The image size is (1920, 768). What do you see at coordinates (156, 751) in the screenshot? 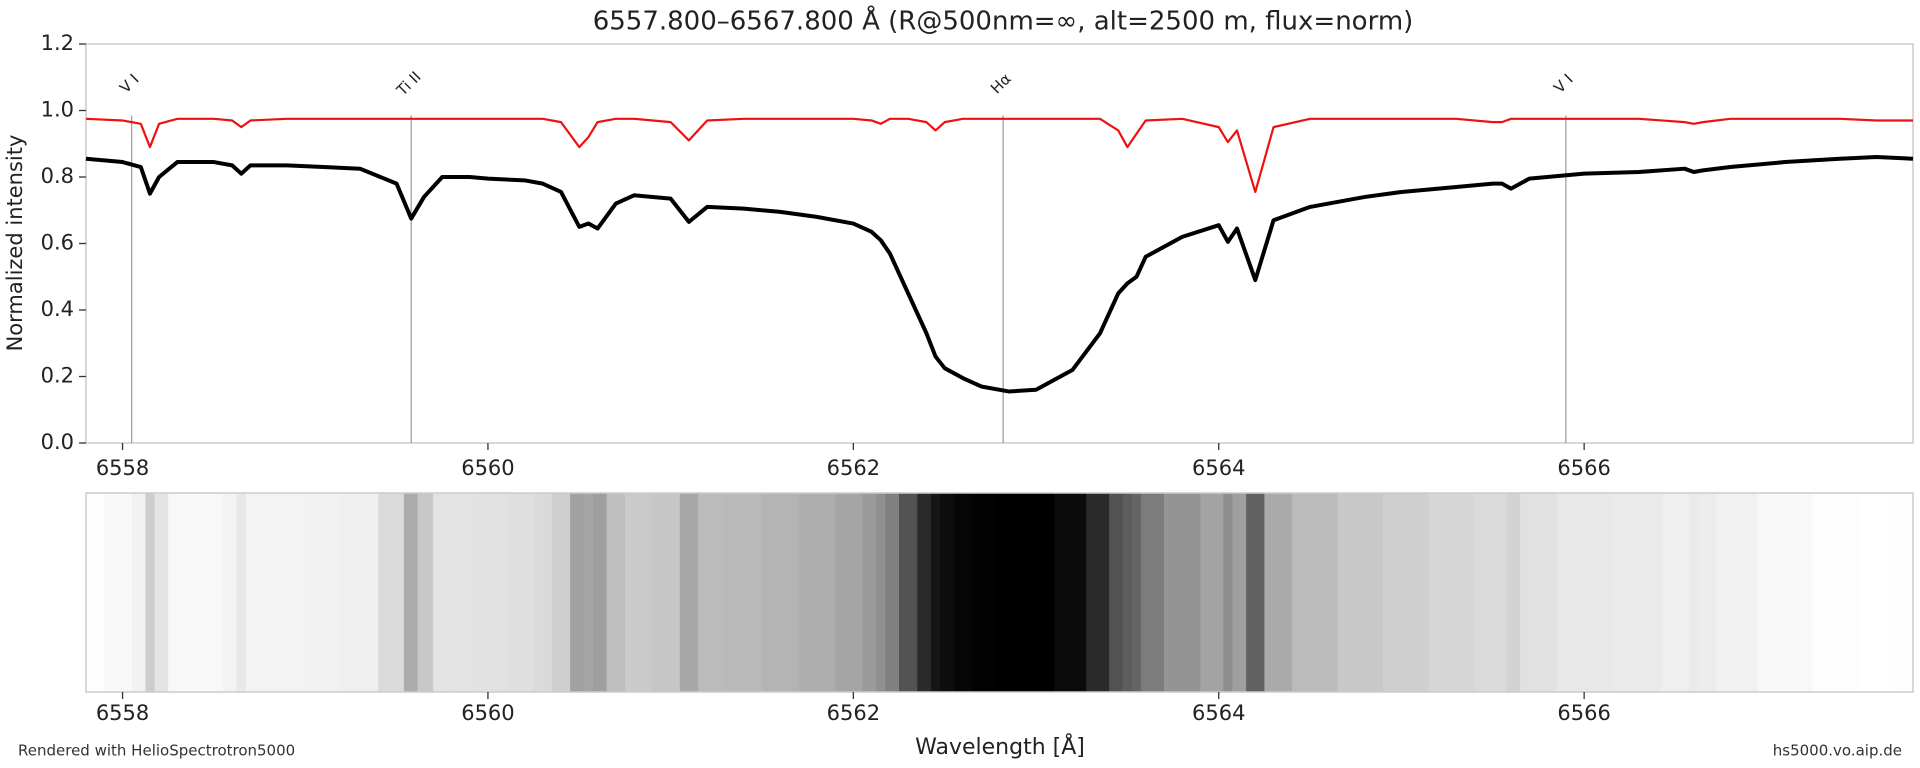
I see `footer-left: Rendered with HelioSpectrotron5000` at bounding box center [156, 751].